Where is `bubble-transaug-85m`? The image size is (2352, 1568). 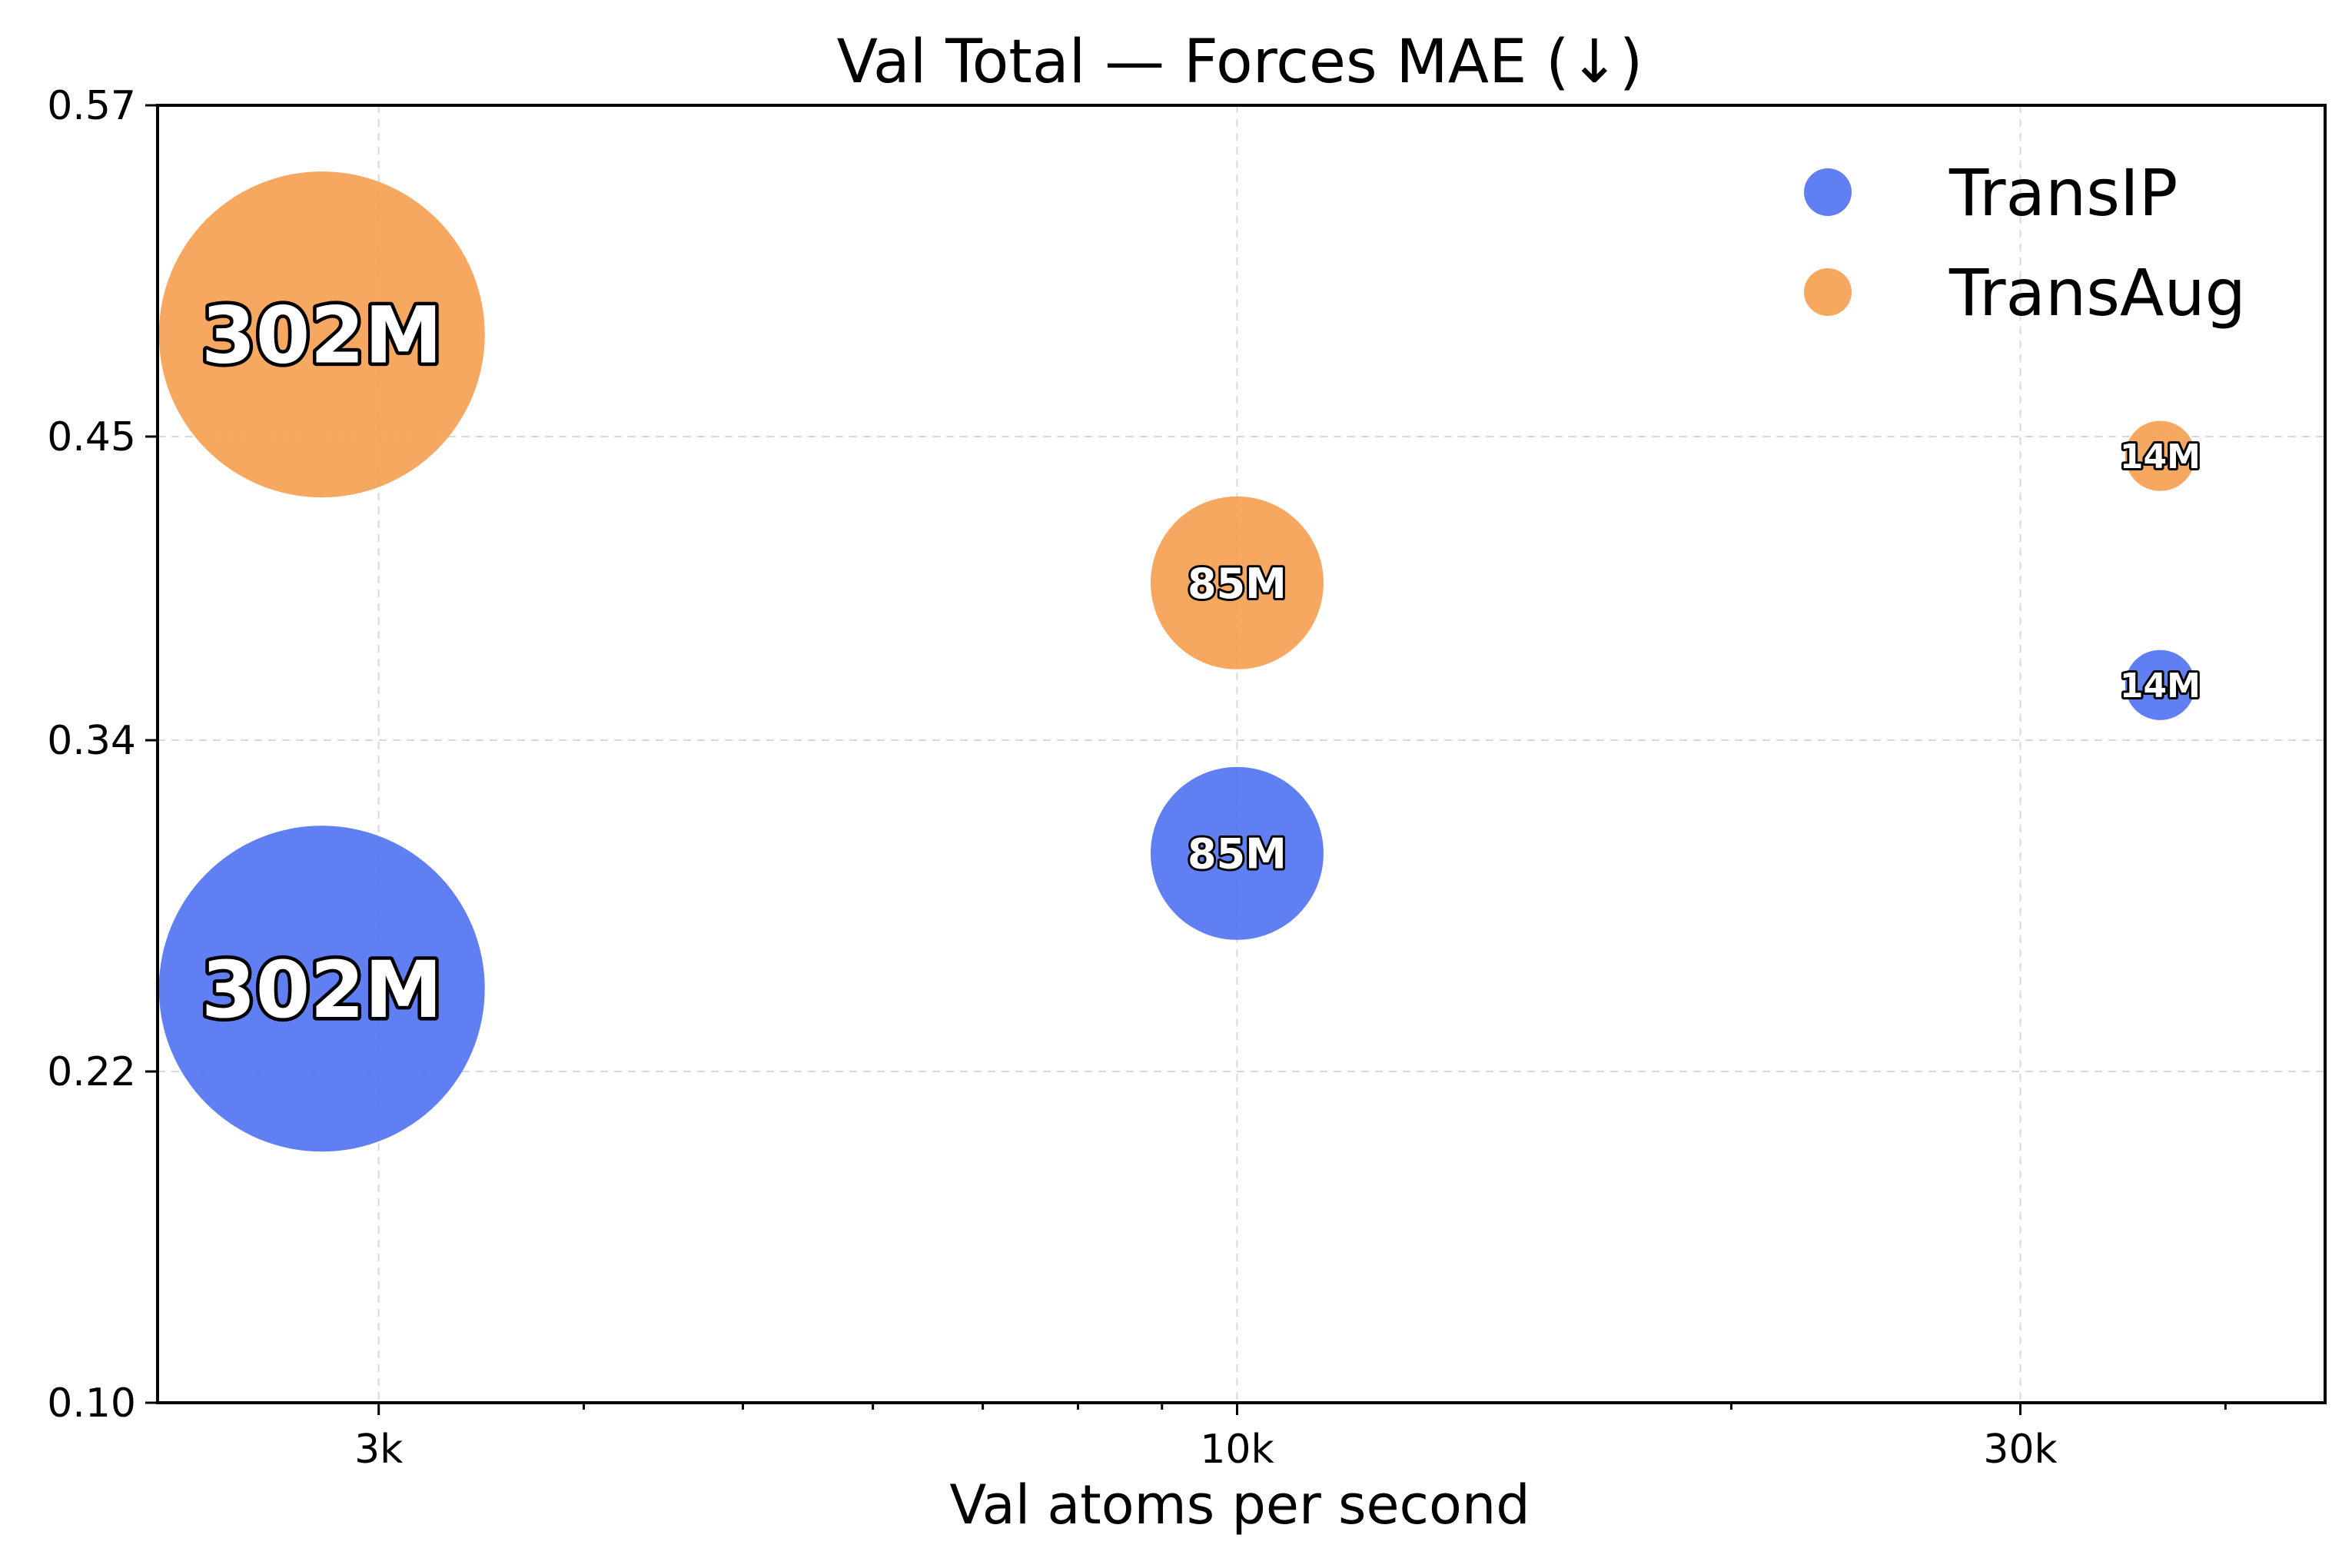
bubble-transaug-85m is located at coordinates (1237, 582).